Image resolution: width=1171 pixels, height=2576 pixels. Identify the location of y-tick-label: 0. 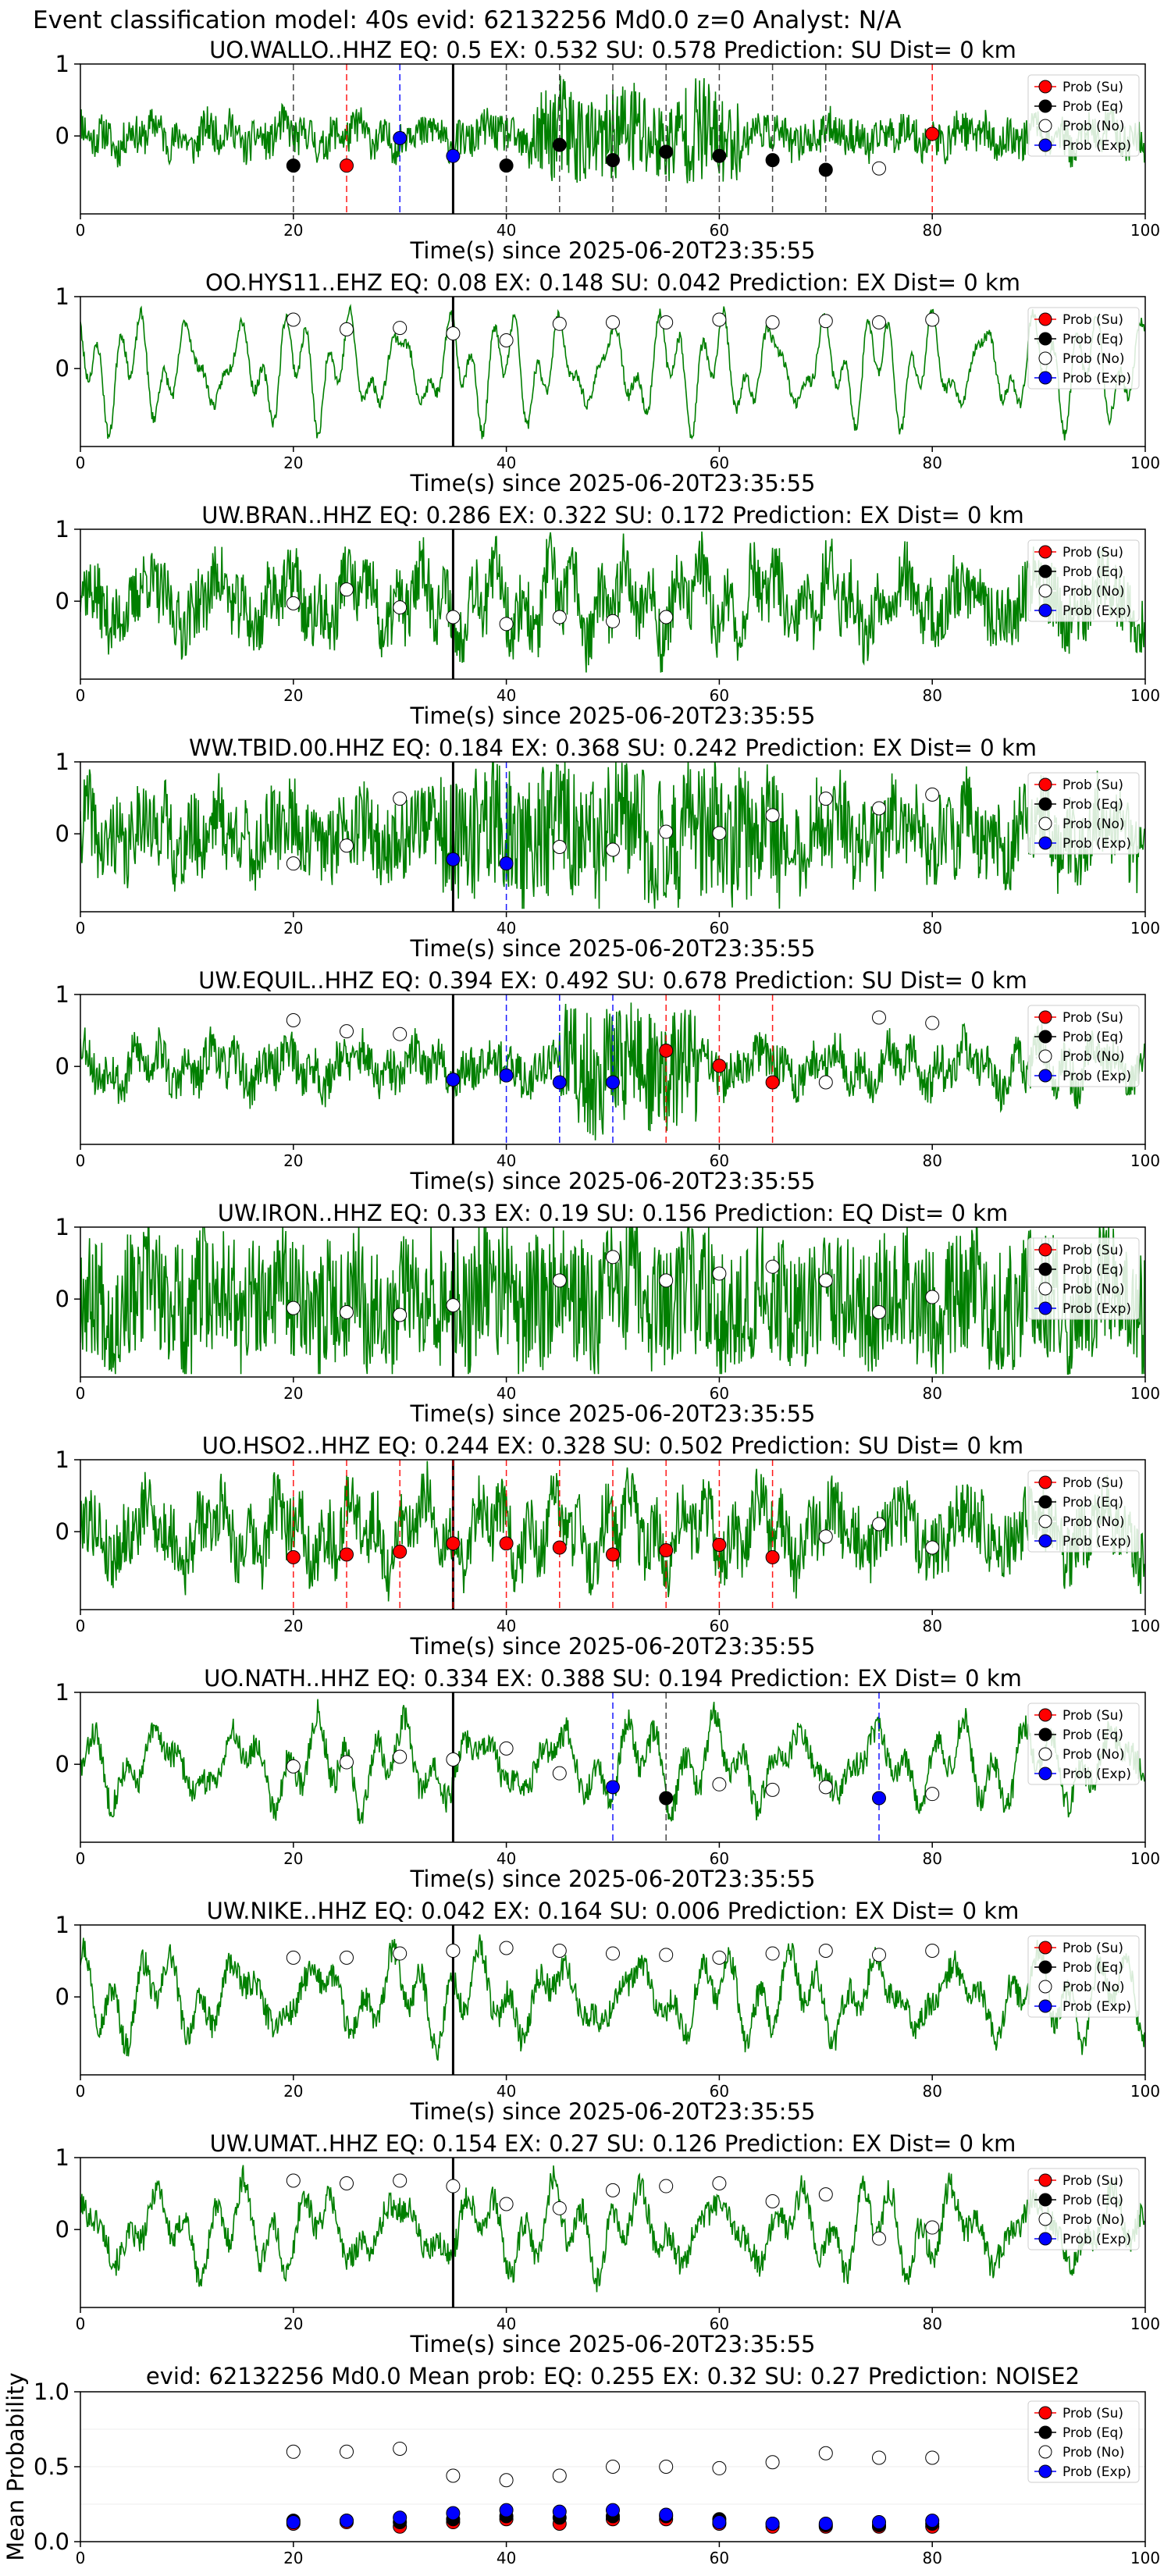
(62, 601).